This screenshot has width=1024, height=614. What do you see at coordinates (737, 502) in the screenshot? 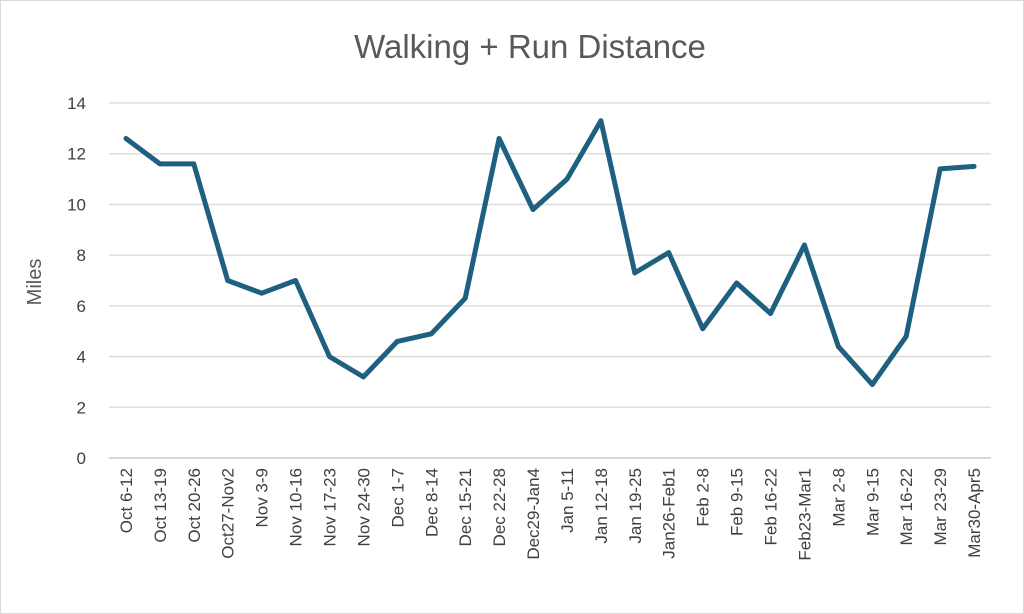
I see `x-tick-label: Feb 9-15` at bounding box center [737, 502].